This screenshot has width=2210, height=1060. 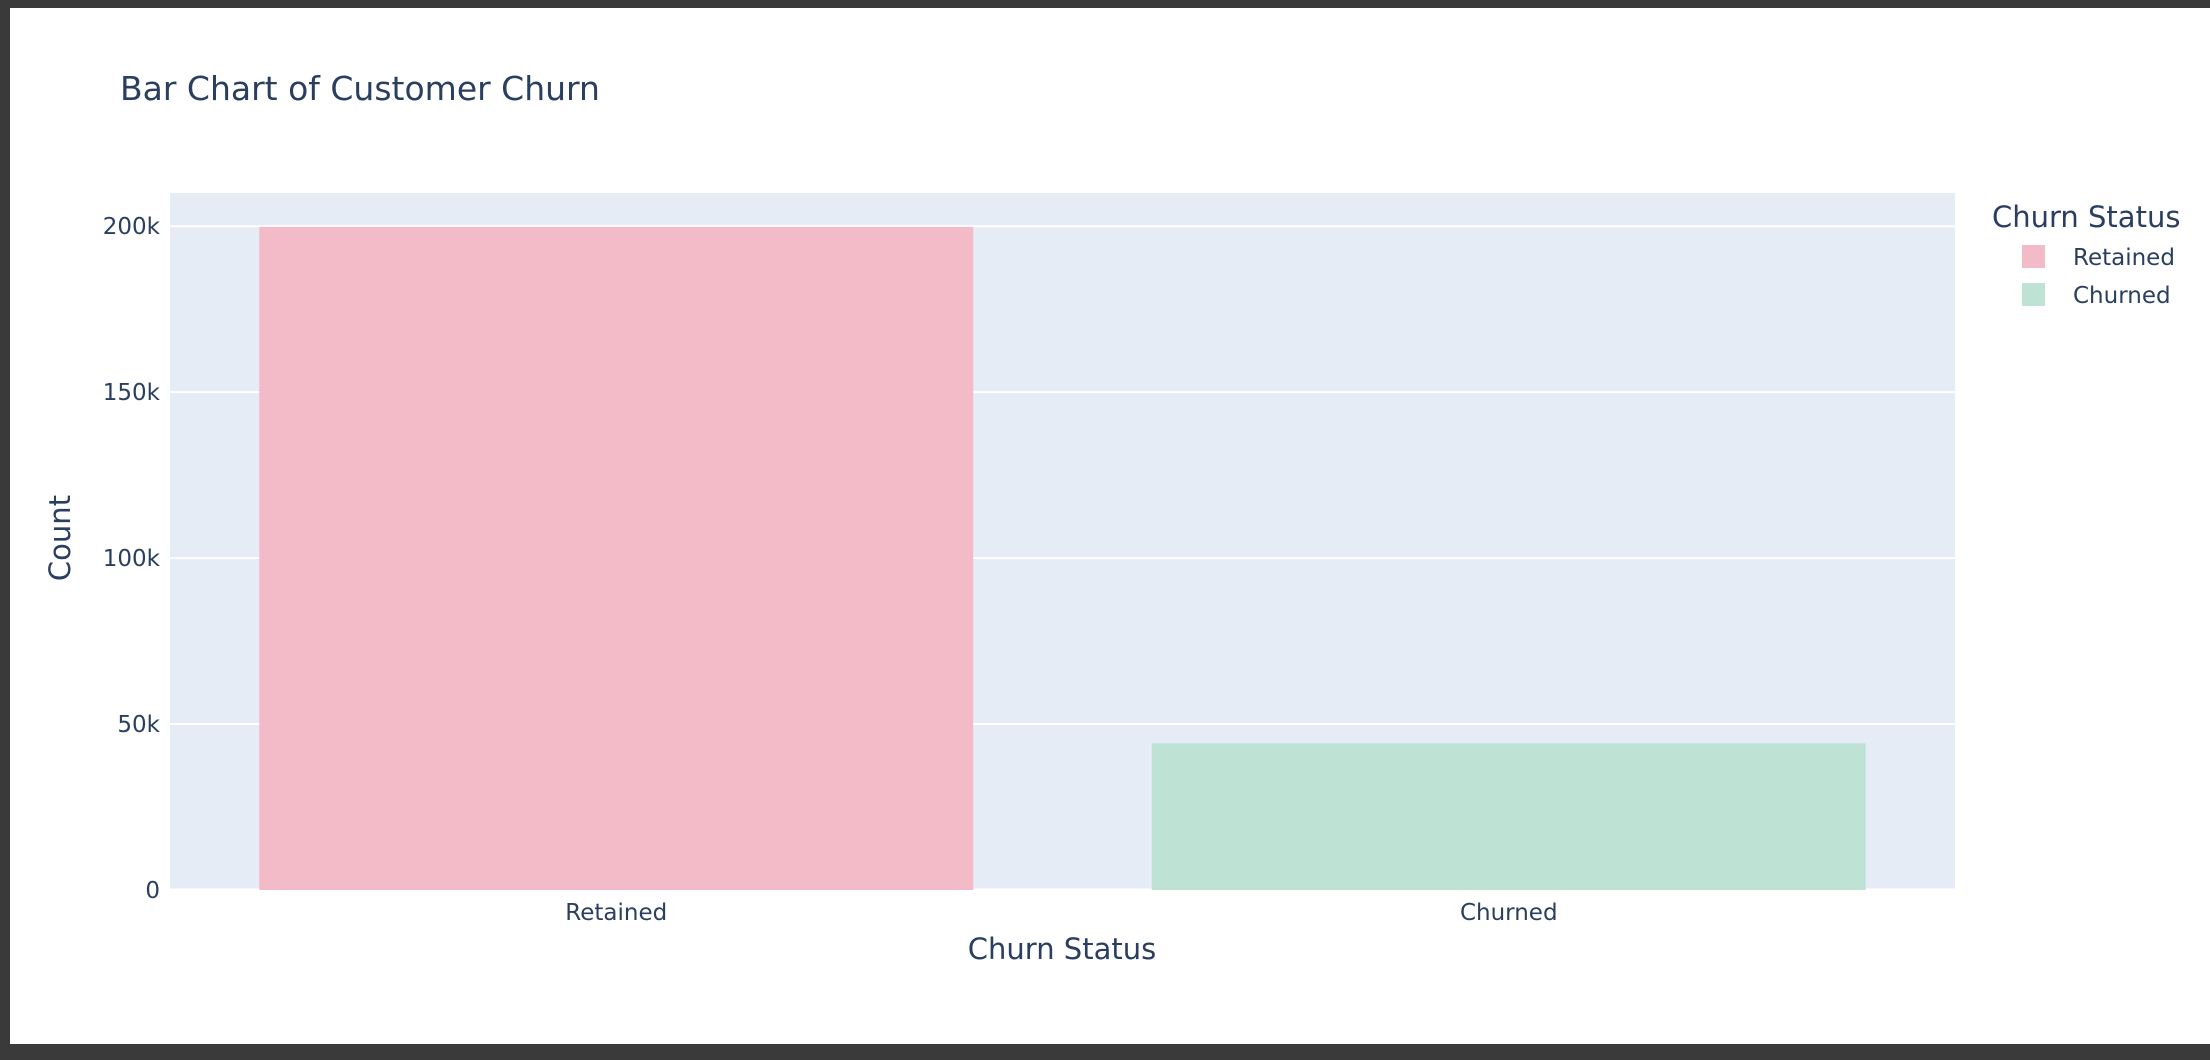 I want to click on legend: Churn Status Retained Churned, so click(x=2086, y=254).